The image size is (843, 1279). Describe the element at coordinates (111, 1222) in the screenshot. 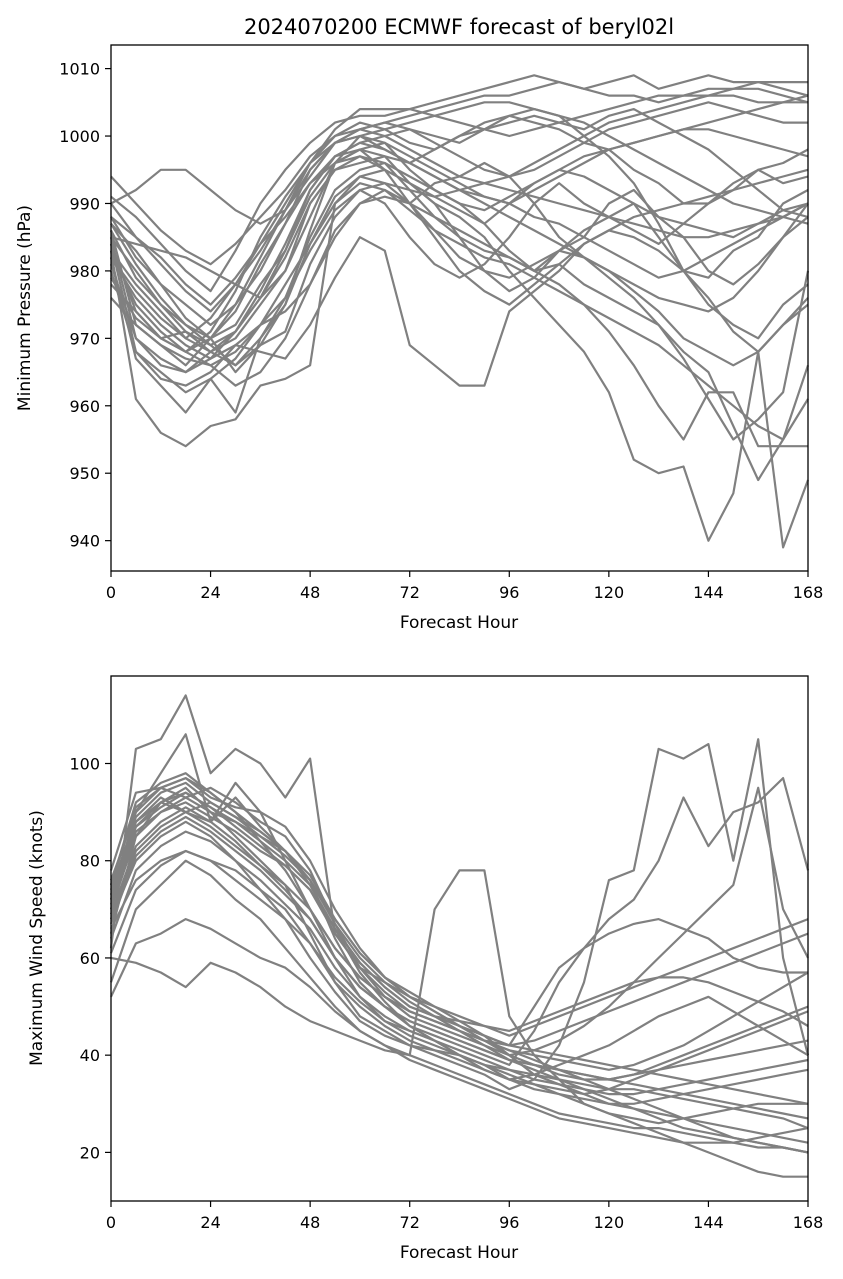

I see `wind-x-tick-label: 0` at that location.